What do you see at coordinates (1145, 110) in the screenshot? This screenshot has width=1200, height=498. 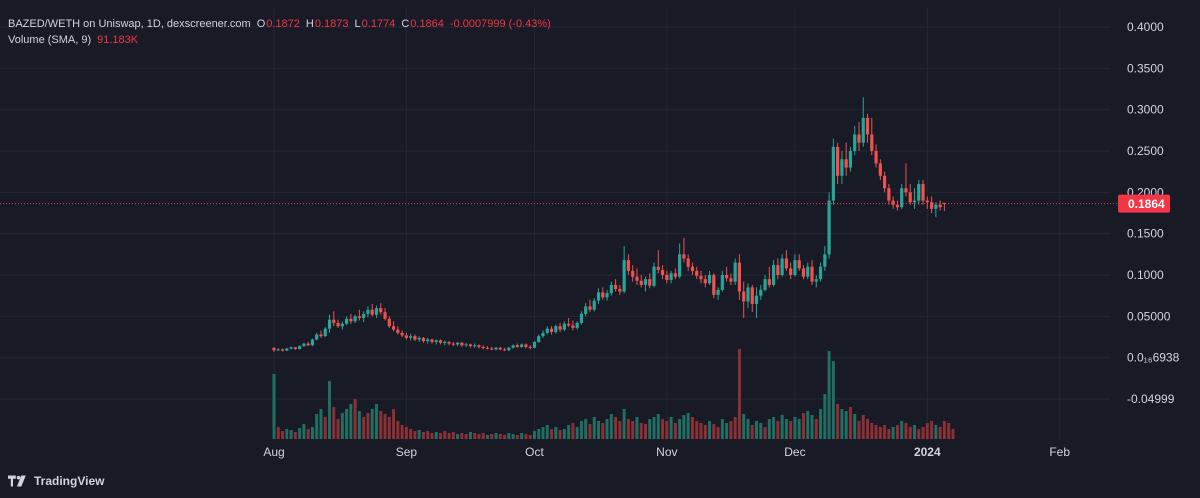 I see `price-tick-label: 0.3000` at bounding box center [1145, 110].